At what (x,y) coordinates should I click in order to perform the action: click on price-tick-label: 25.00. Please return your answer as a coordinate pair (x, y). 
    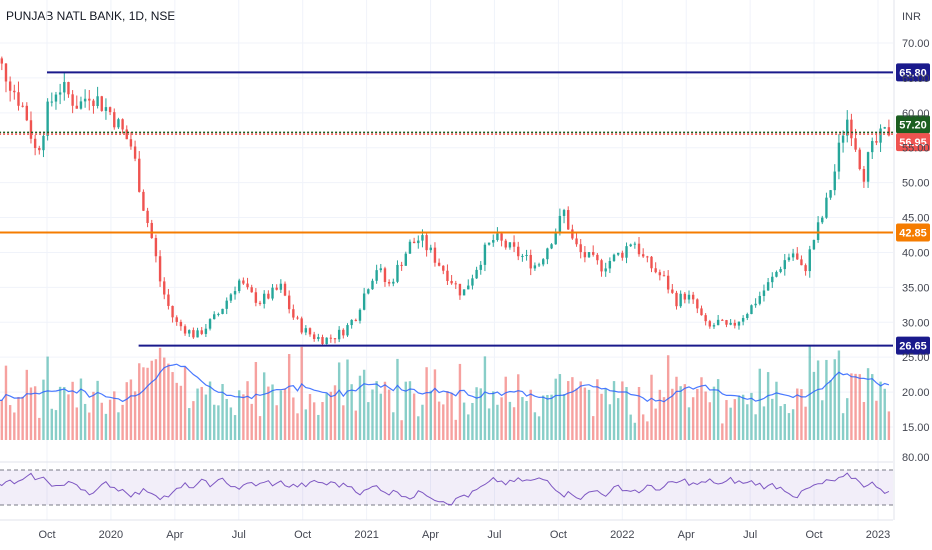
    Looking at the image, I should click on (916, 358).